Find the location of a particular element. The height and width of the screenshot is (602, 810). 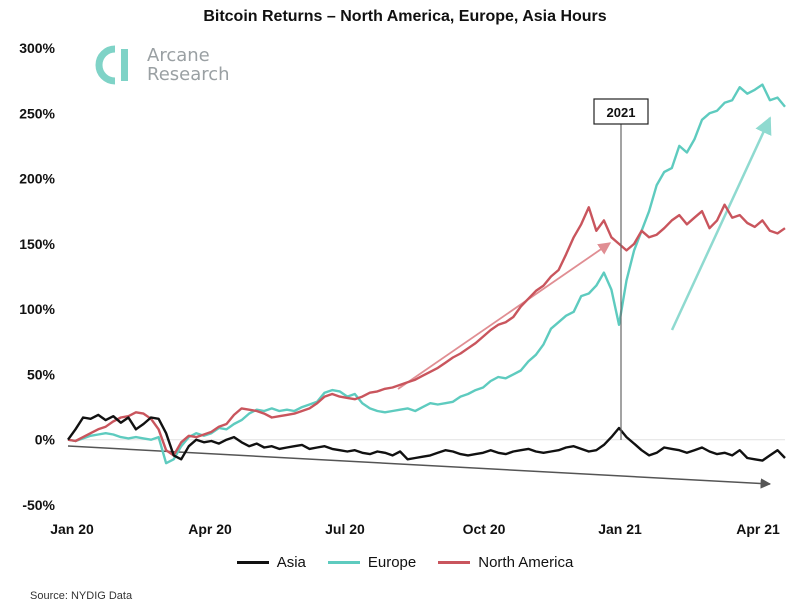

x-tick-label: Jan 21 is located at coordinates (620, 529).